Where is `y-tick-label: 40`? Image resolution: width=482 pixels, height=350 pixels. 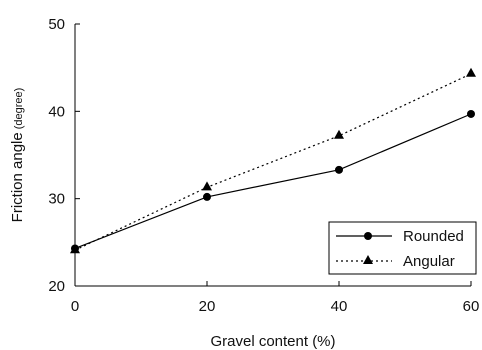
y-tick-label: 40 is located at coordinates (56, 111).